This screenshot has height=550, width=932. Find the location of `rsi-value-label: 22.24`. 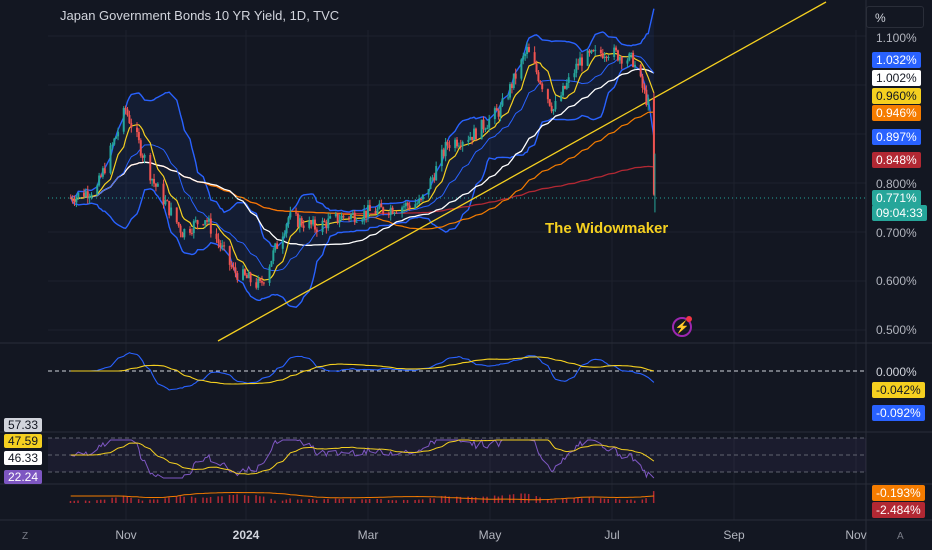

rsi-value-label: 22.24 is located at coordinates (23, 477).